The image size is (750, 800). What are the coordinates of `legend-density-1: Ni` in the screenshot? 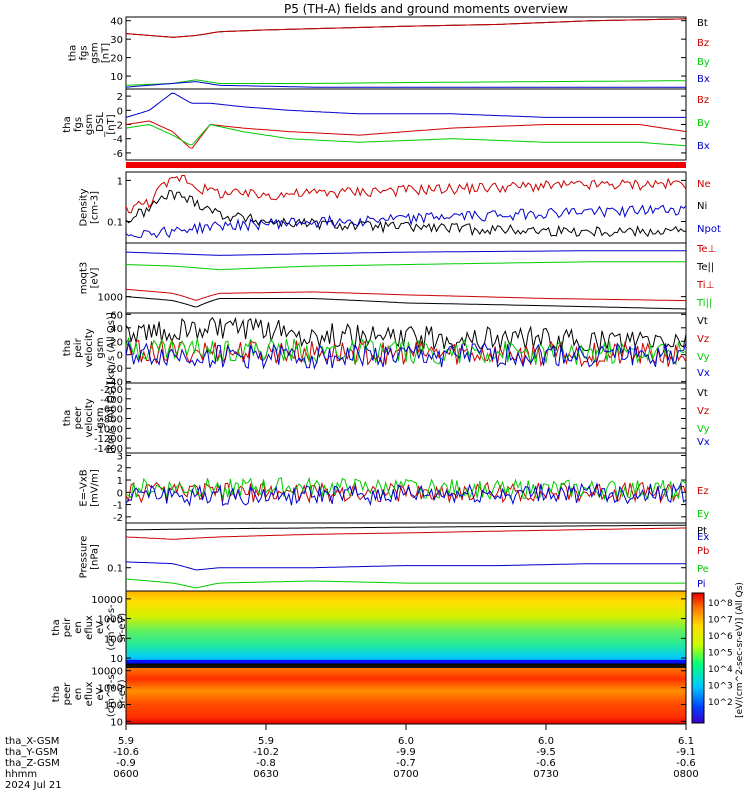 It's located at (702, 206).